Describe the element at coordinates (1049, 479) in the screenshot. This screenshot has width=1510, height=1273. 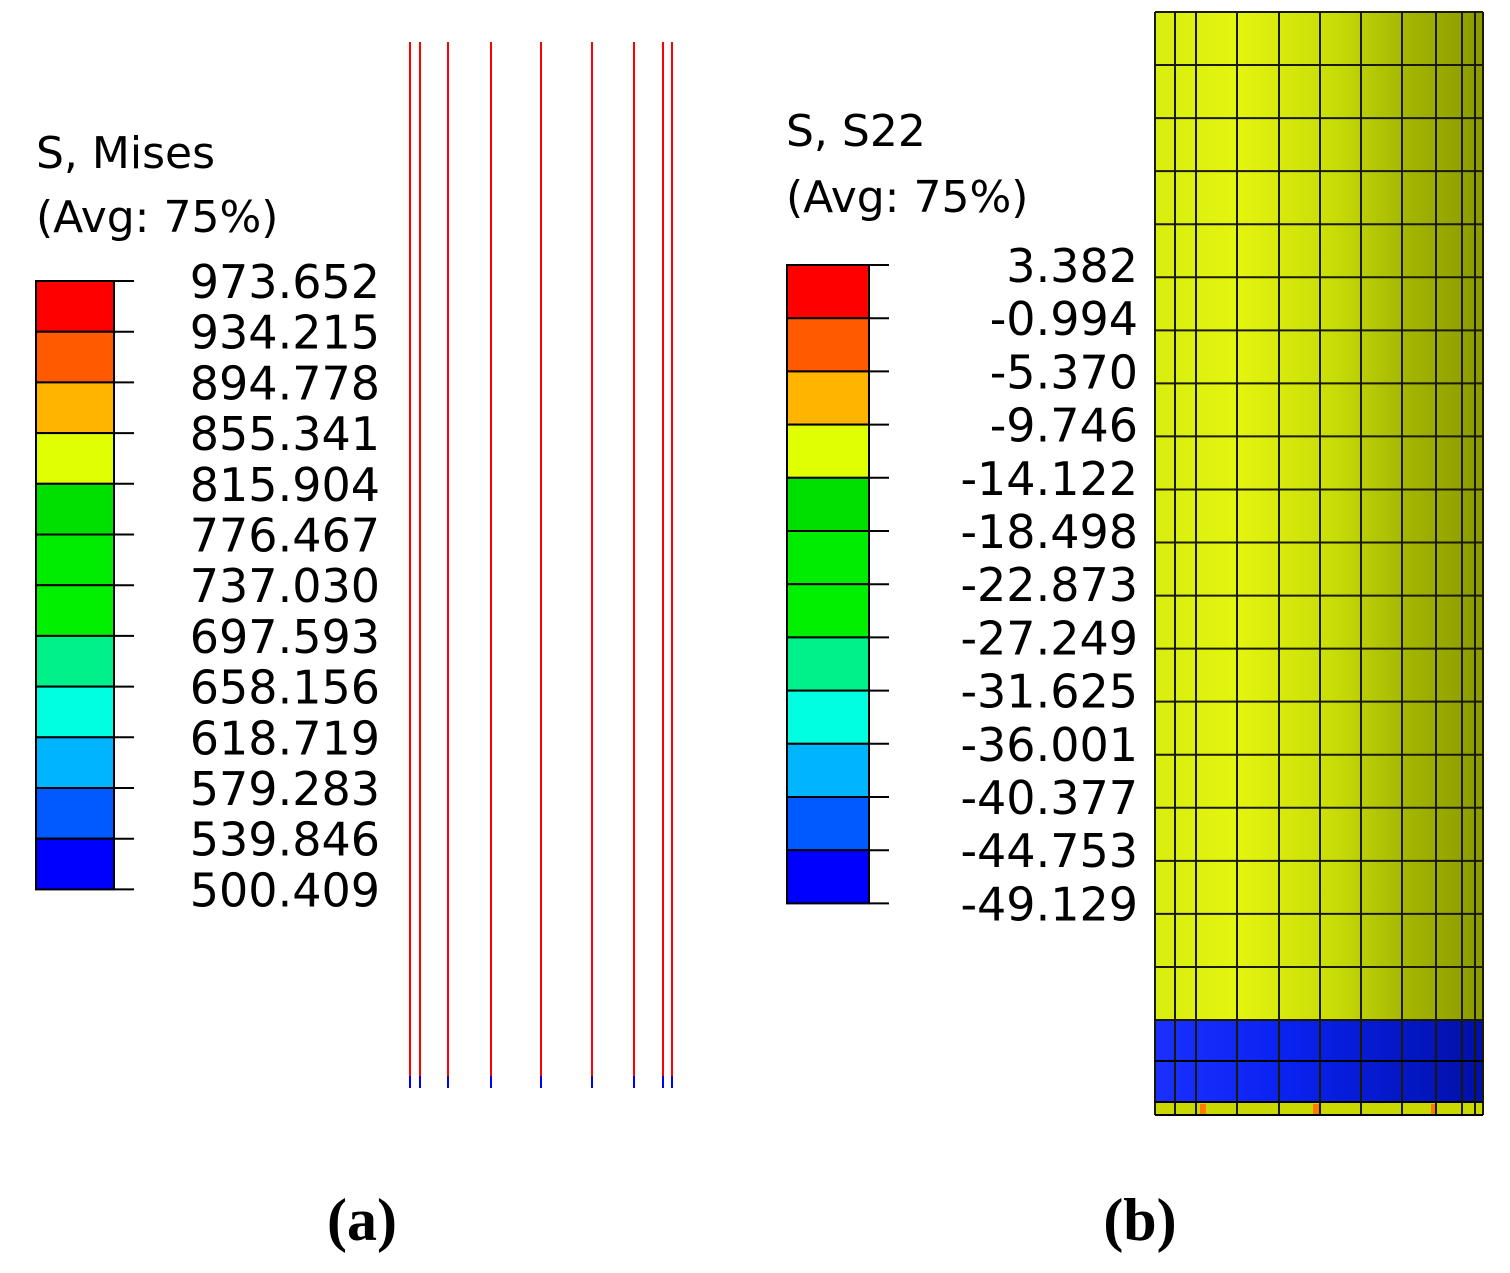
I see `legend-b-label-4: -14.122` at that location.